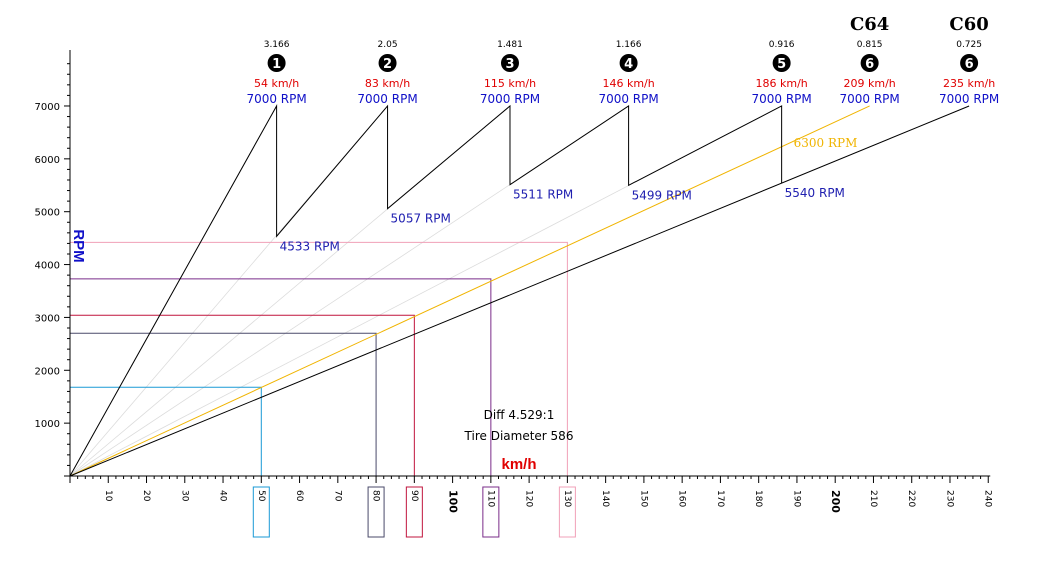 The width and height of the screenshot is (1063, 562). Describe the element at coordinates (781, 99) in the screenshot. I see `gear-5-top-rpm: 7000 RPM` at that location.